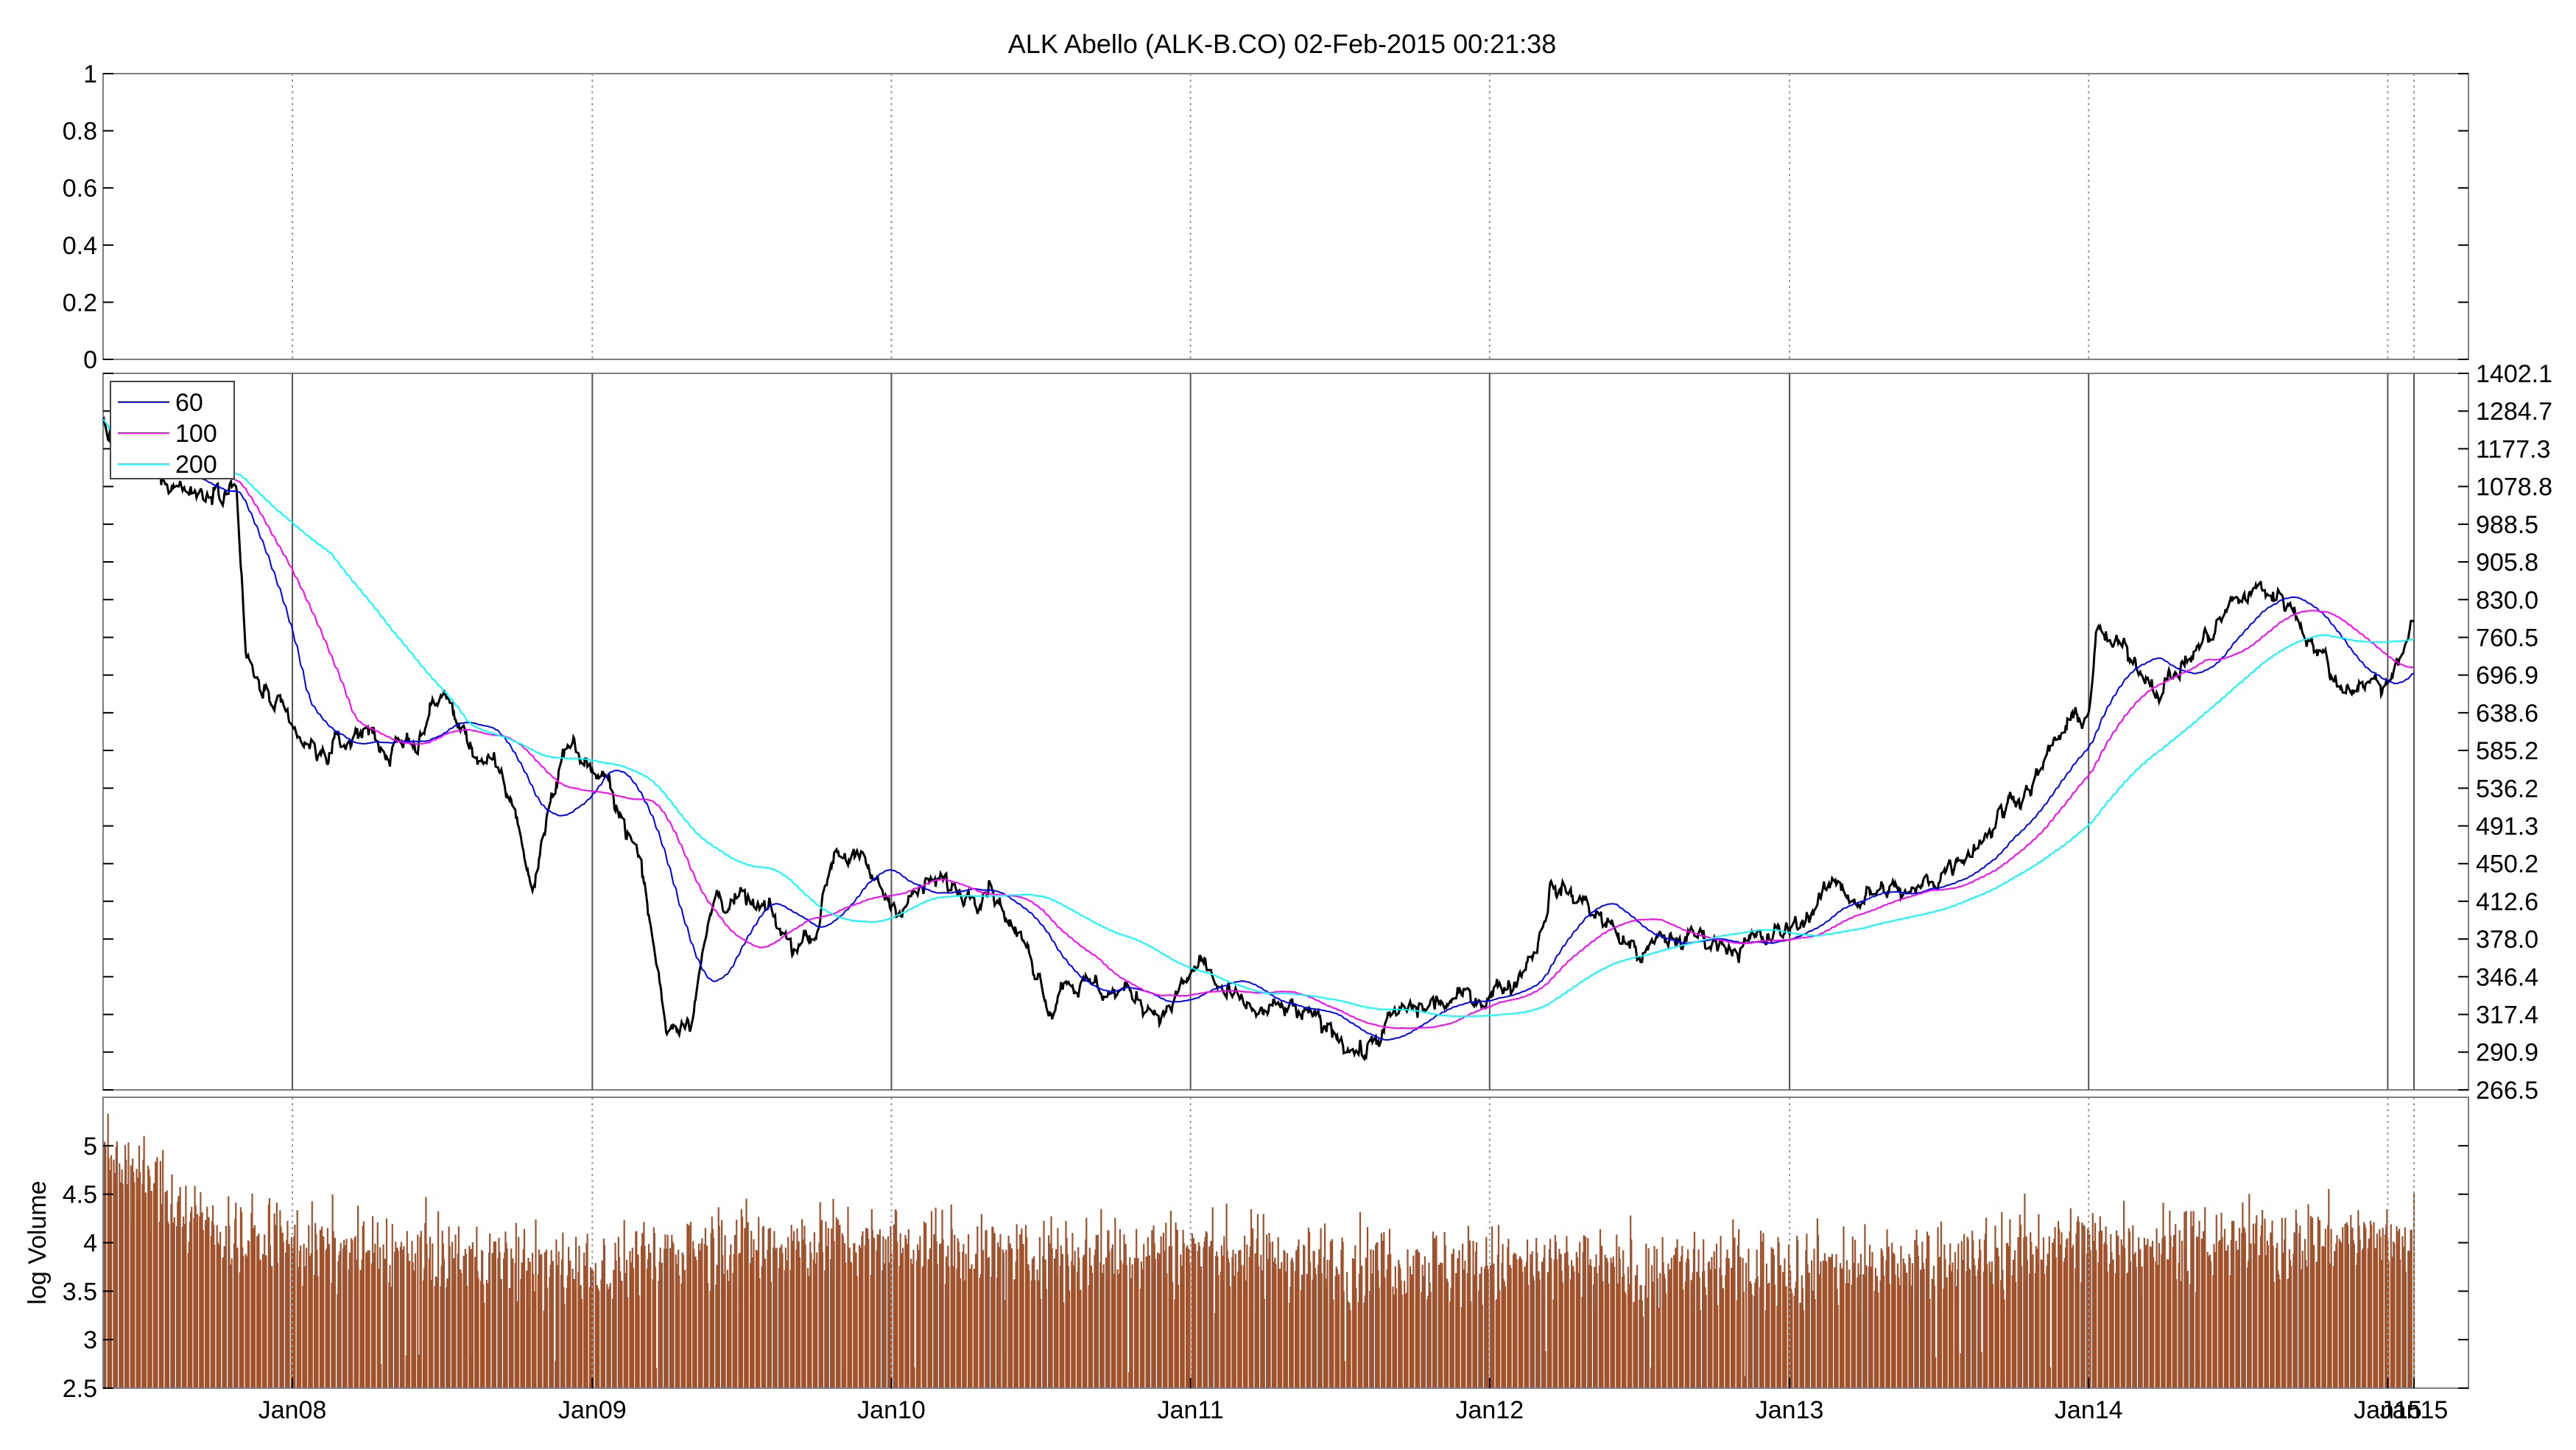 Image resolution: width=2576 pixels, height=1450 pixels. I want to click on price-ytick-label: 1078.8, so click(2514, 488).